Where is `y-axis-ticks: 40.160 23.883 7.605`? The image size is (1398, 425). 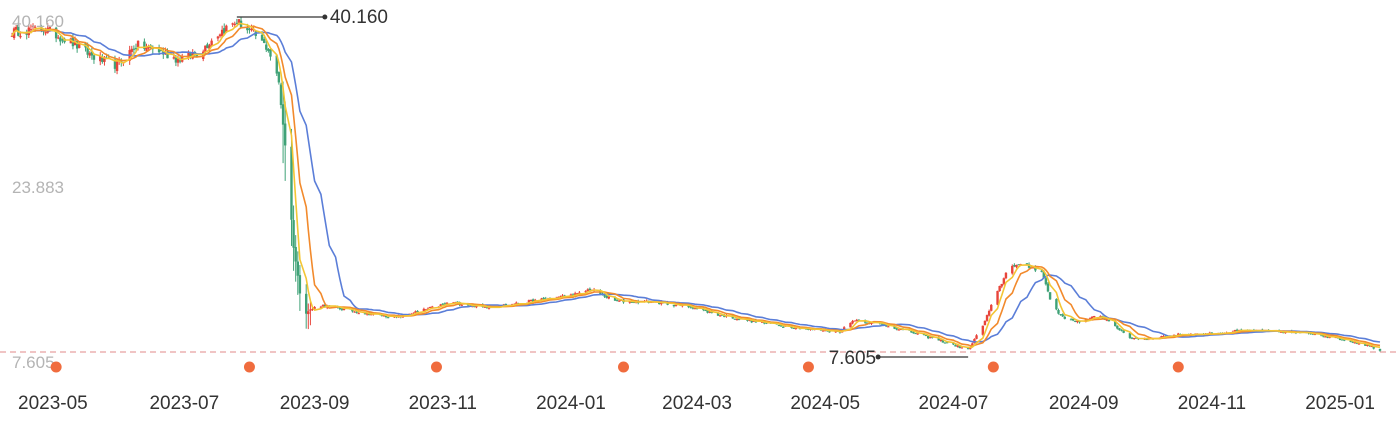 y-axis-ticks: 40.160 23.883 7.605 is located at coordinates (38, 192).